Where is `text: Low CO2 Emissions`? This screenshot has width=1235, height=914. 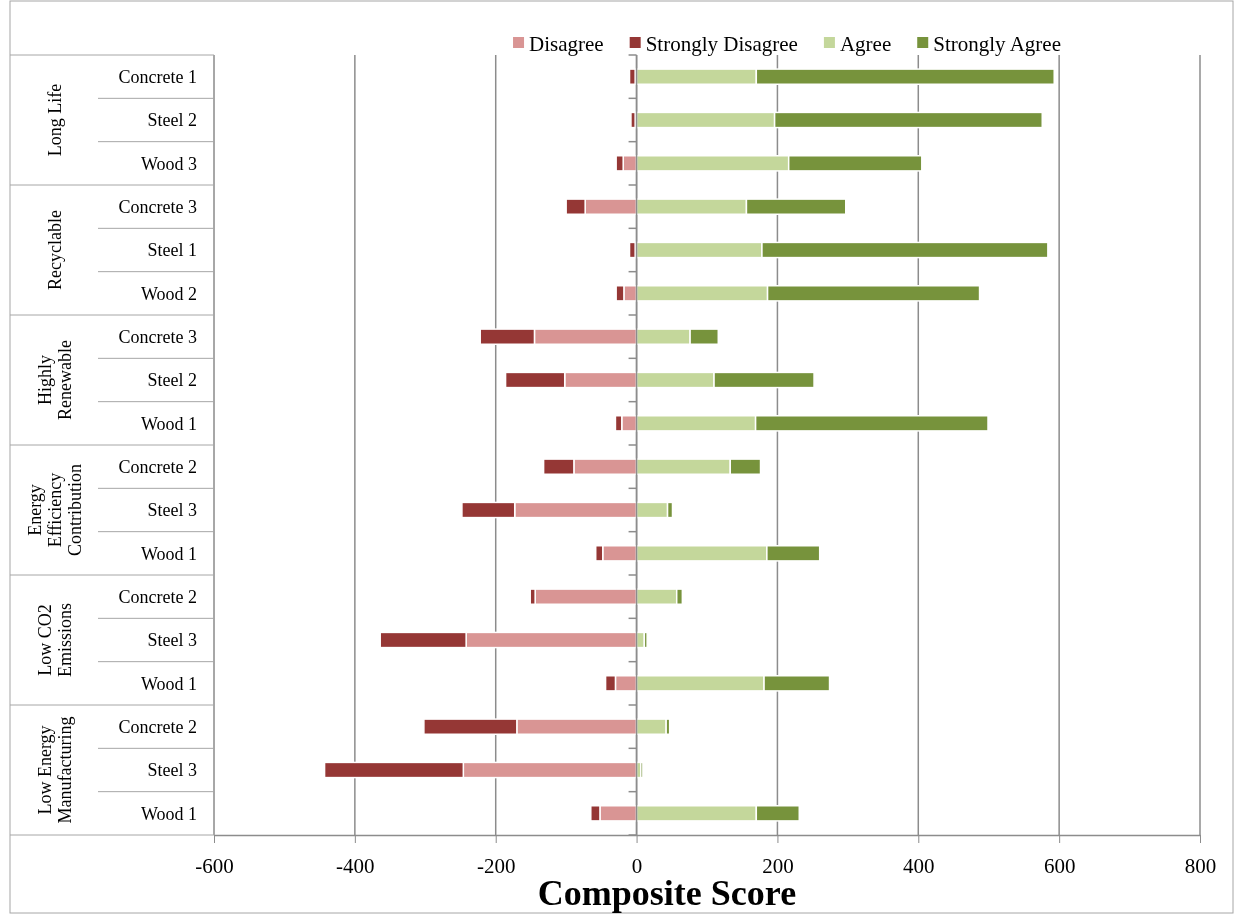
text: Low CO2 Emissions is located at coordinates (55, 640).